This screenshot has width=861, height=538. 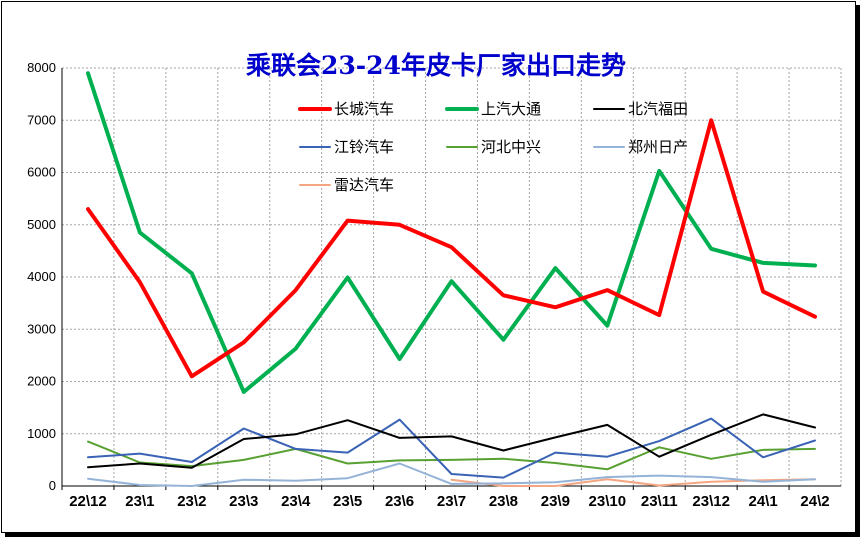 I want to click on x-tick-label: 23\11, so click(x=659, y=501).